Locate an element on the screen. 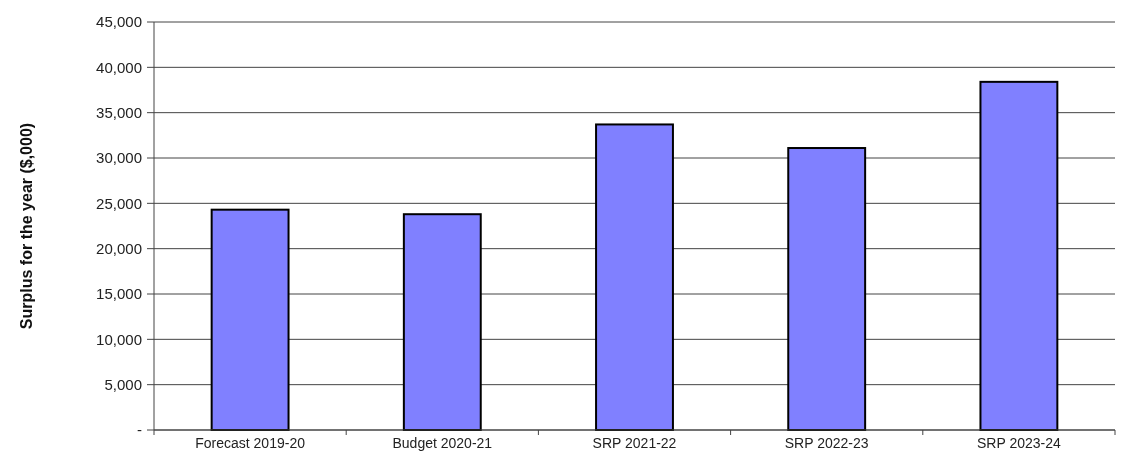 The image size is (1127, 453). x-tick-label: SRP 2021-22 is located at coordinates (634, 443).